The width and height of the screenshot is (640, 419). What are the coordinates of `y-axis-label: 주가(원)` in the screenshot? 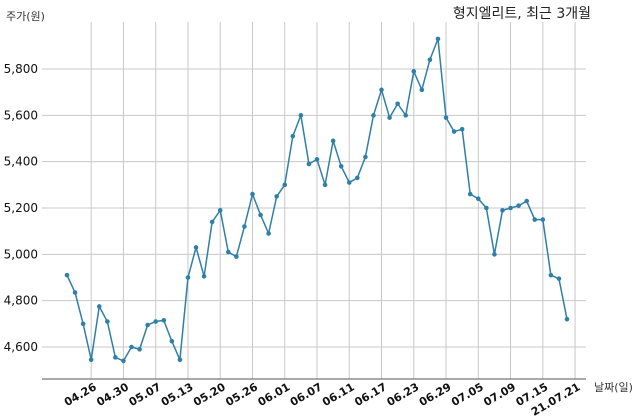 It's located at (25, 16).